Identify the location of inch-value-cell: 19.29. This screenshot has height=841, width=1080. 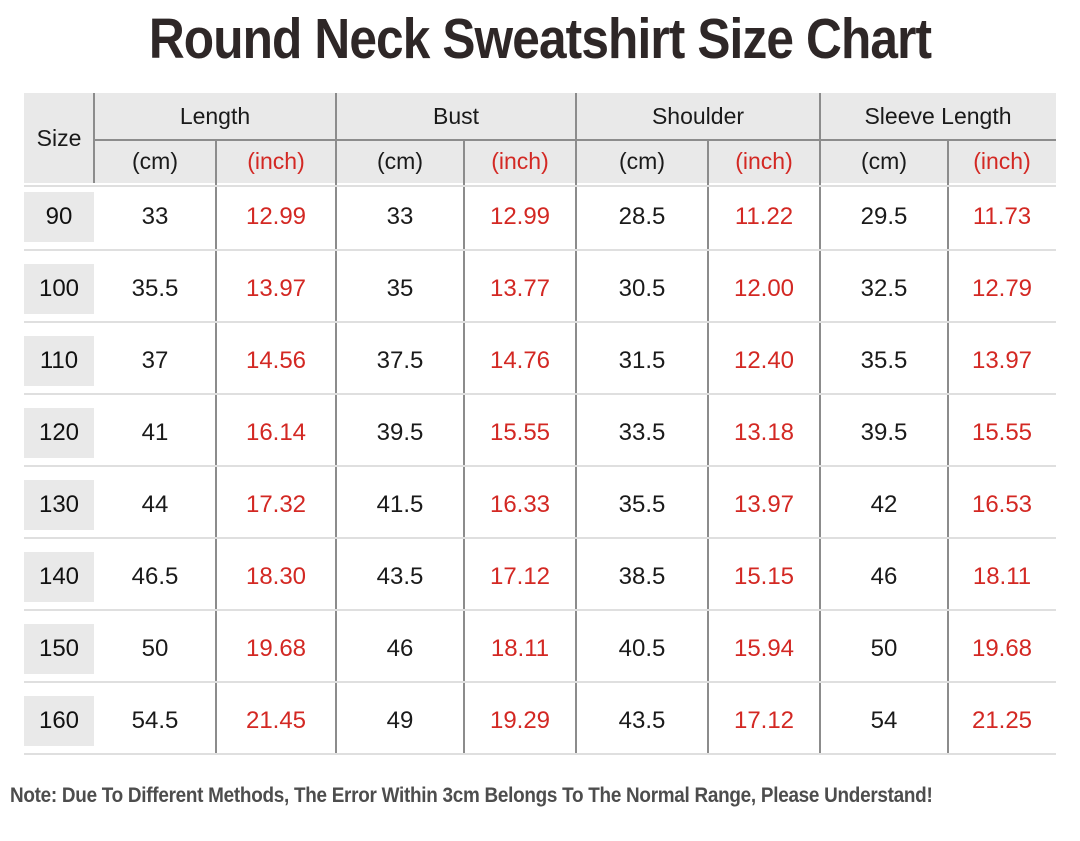
(520, 720).